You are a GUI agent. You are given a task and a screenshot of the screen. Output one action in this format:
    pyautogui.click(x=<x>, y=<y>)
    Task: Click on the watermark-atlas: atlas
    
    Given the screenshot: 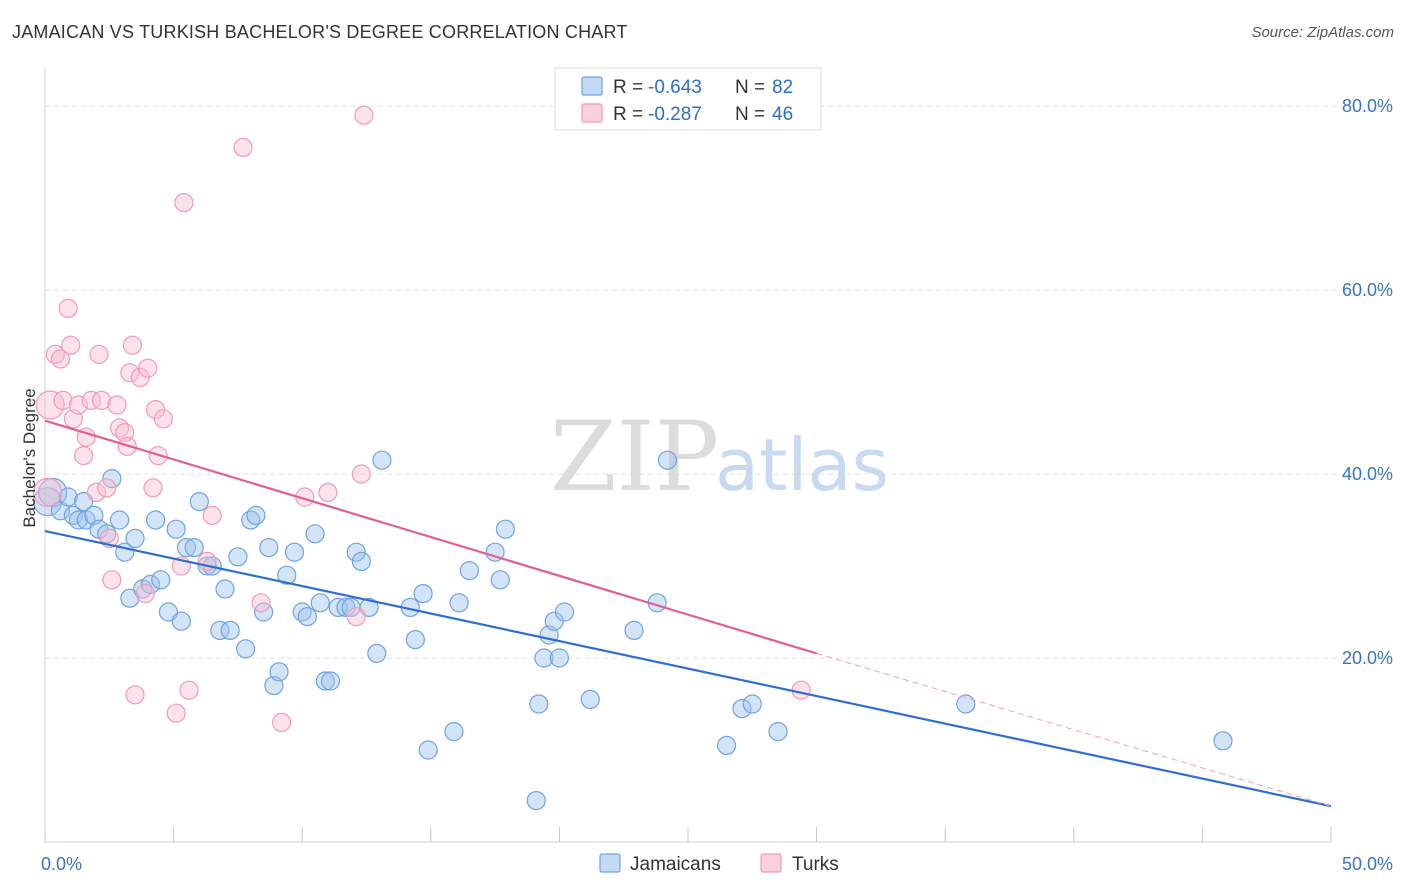 What is the action you would take?
    pyautogui.click(x=802, y=465)
    